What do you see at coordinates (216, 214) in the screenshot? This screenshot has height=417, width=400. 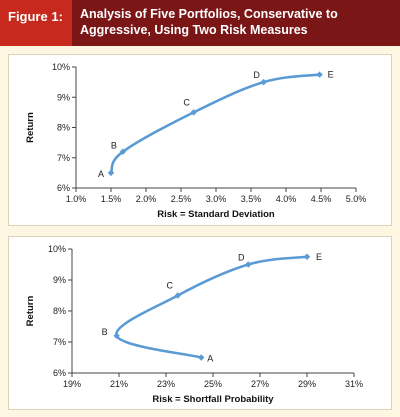 I see `x-axis-title: Risk = Standard Deviation` at bounding box center [216, 214].